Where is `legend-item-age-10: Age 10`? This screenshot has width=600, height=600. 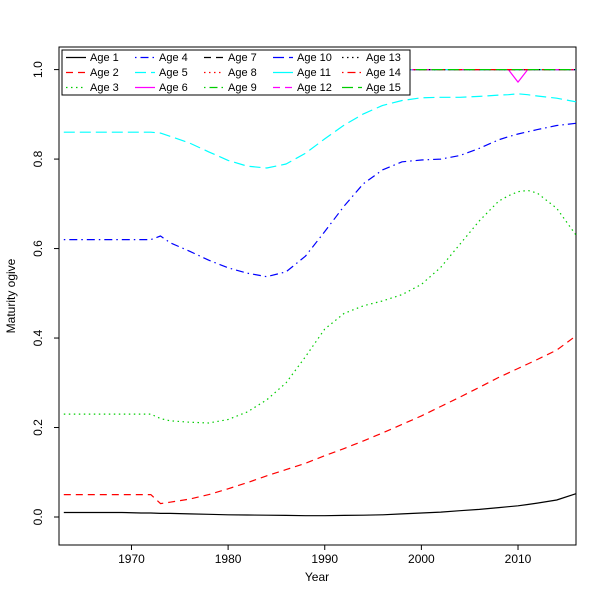 legend-item-age-10: Age 10 is located at coordinates (302, 58).